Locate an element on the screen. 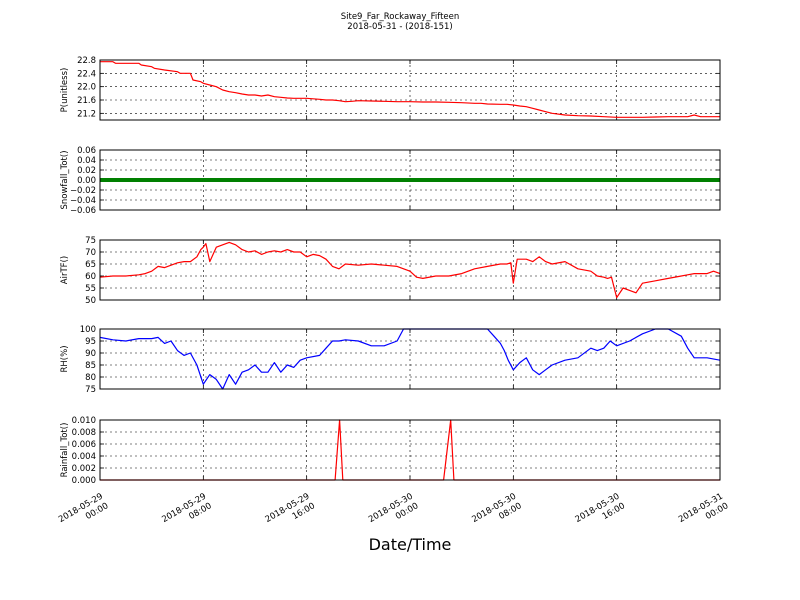 This screenshot has width=800, height=600. y-tick-label: 21.2 is located at coordinates (86, 114).